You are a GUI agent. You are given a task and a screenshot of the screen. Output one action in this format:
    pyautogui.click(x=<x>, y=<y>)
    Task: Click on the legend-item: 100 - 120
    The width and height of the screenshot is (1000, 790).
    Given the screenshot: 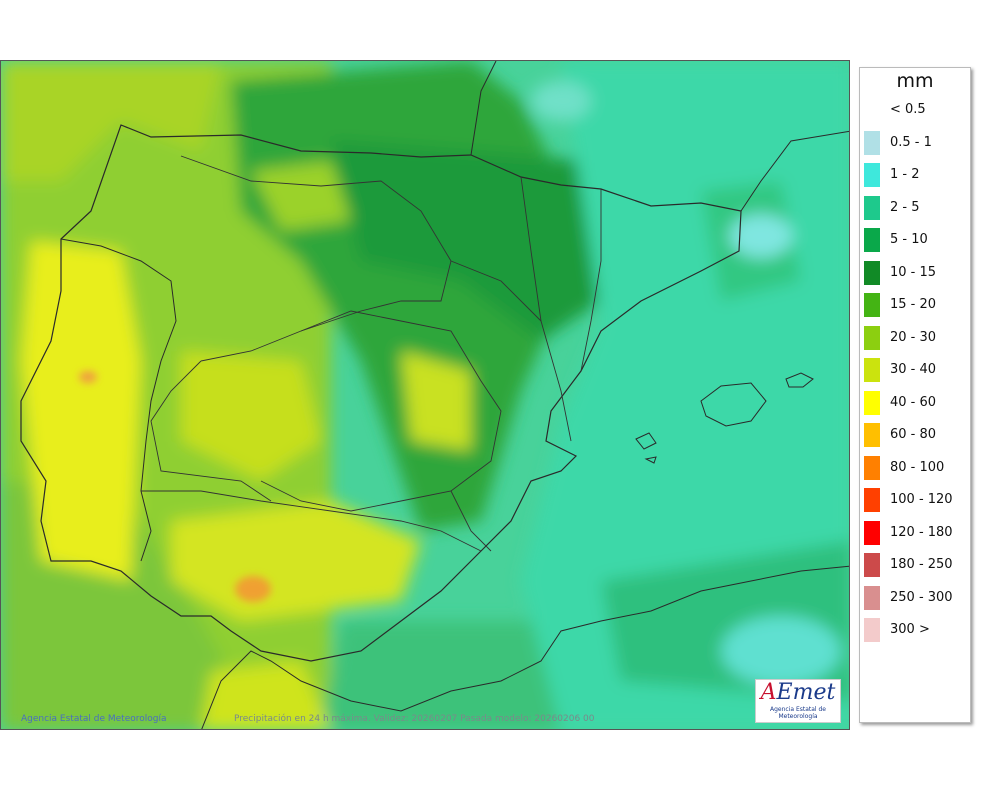 What is the action you would take?
    pyautogui.click(x=916, y=500)
    